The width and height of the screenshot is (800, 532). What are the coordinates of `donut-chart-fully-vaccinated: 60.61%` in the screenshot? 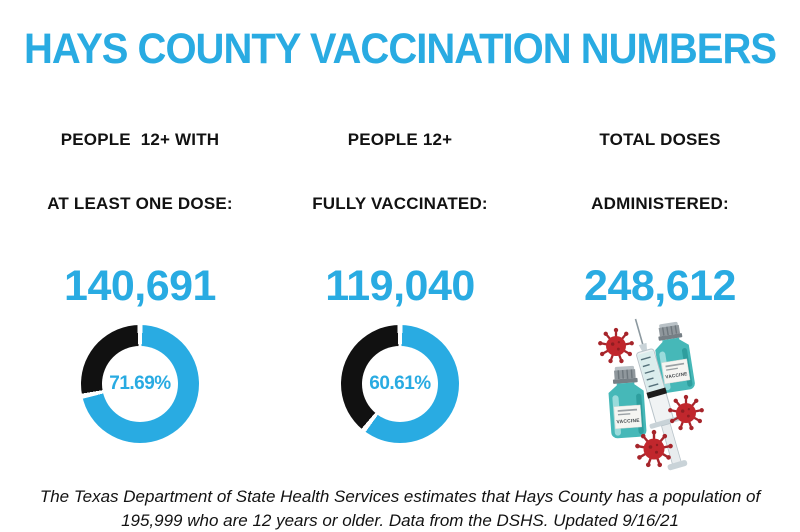 It's located at (400, 384).